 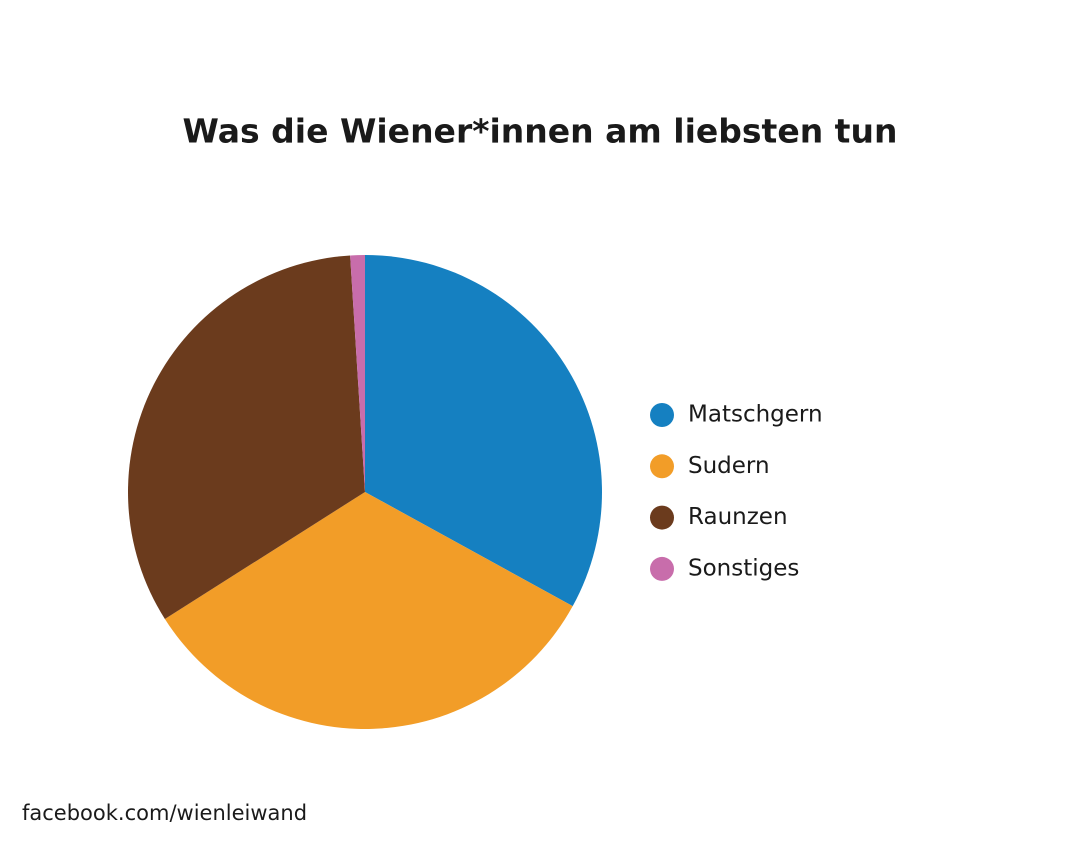 I want to click on legend-label: Sonstiges, so click(x=743, y=568).